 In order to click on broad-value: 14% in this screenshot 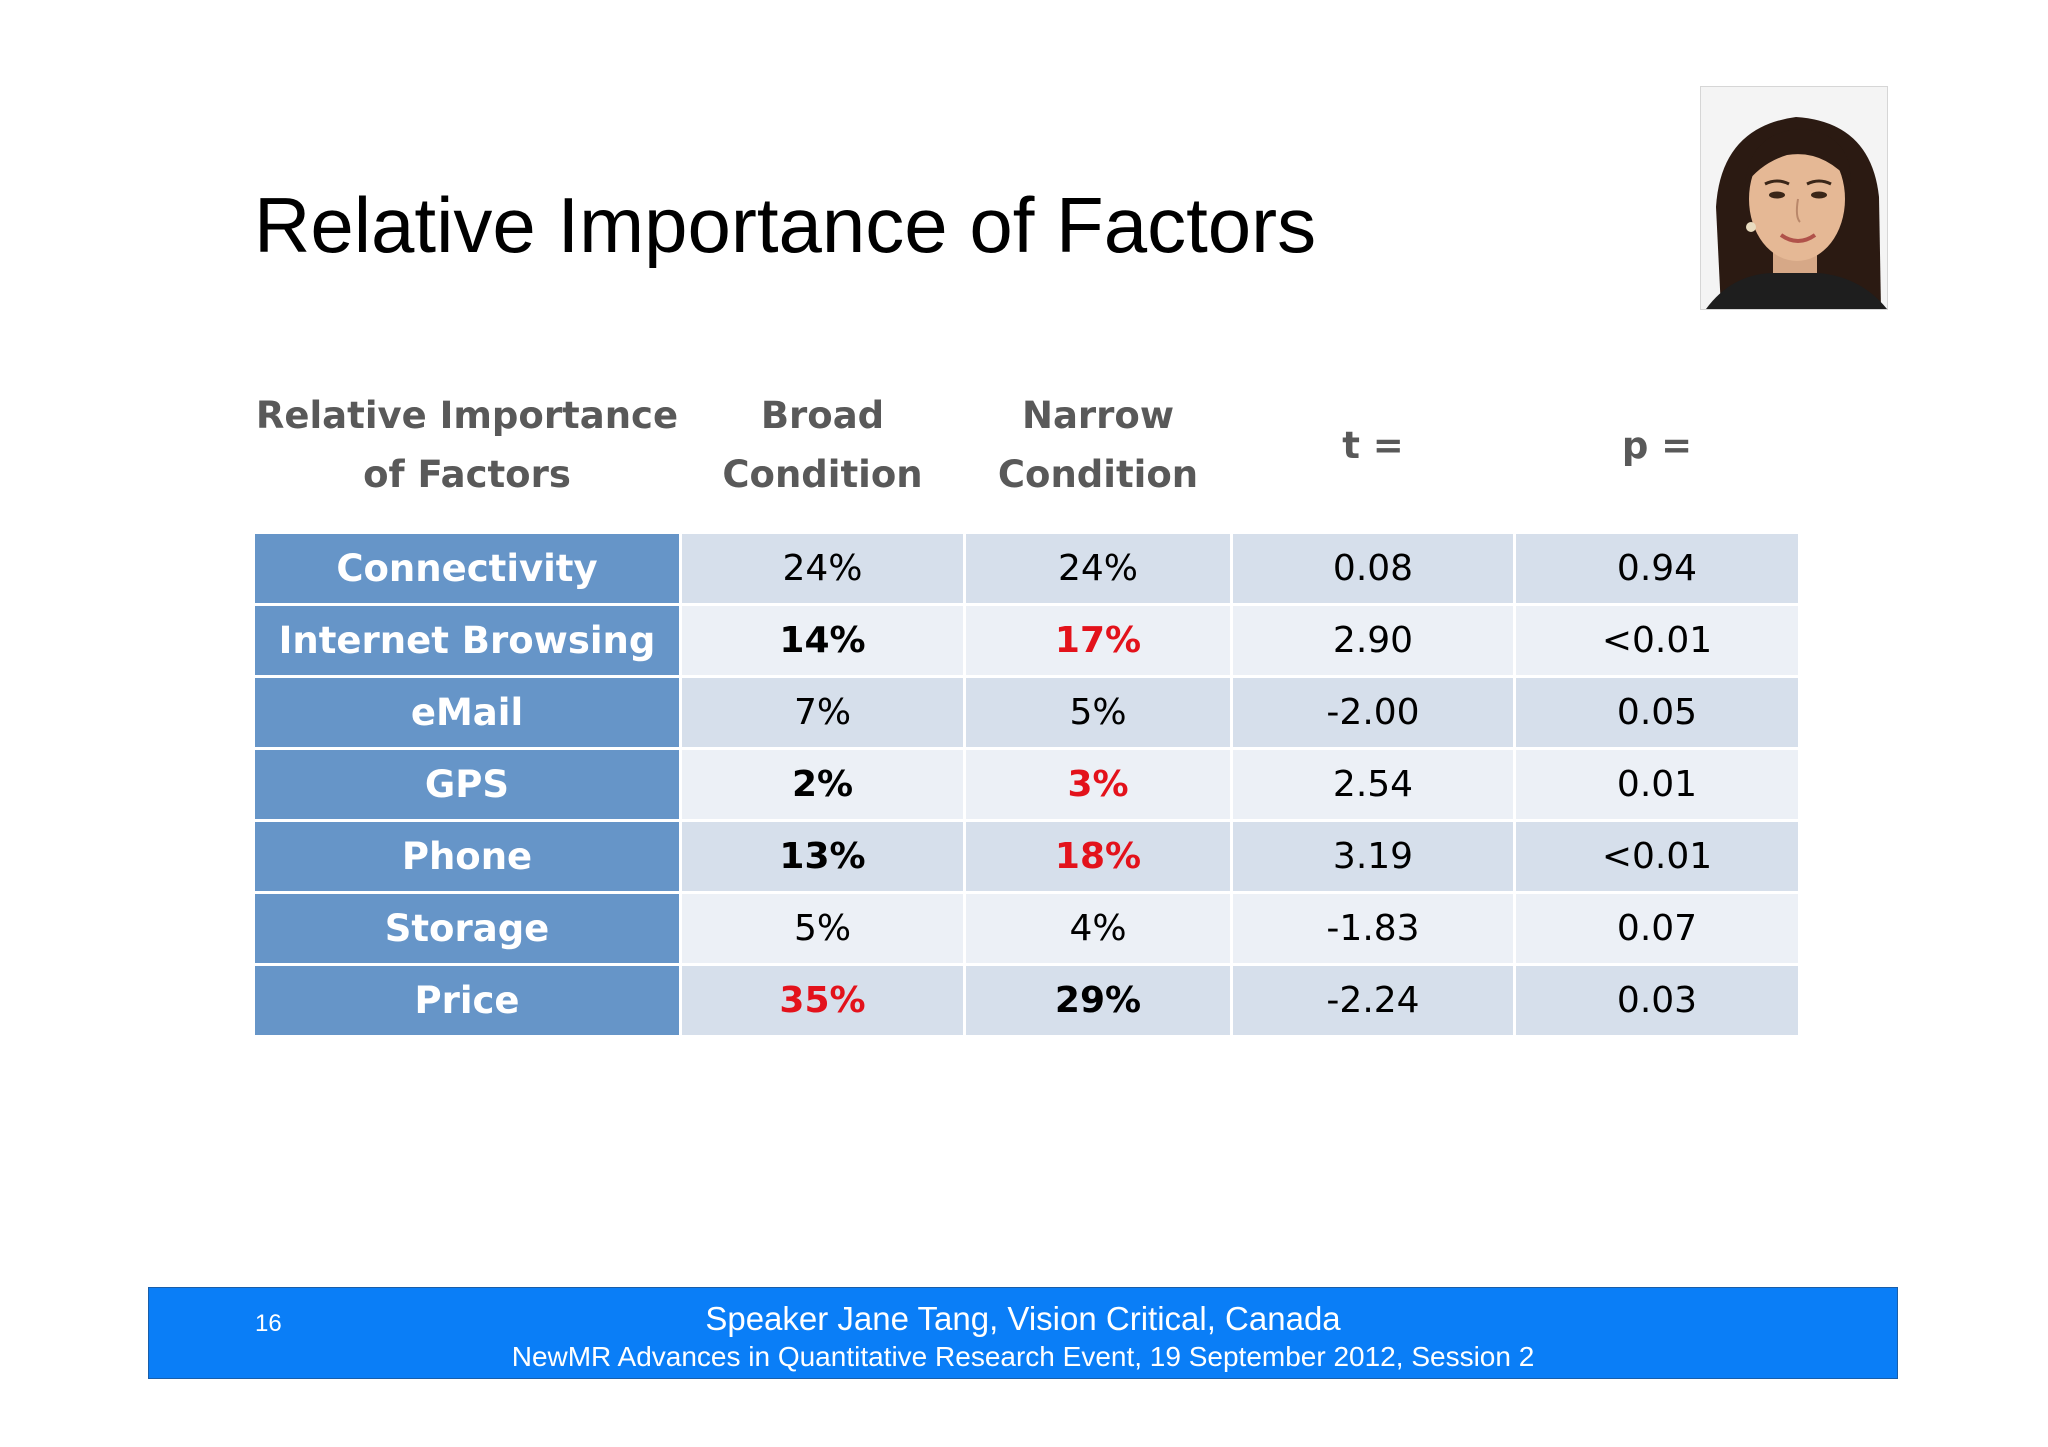, I will do `click(822, 640)`.